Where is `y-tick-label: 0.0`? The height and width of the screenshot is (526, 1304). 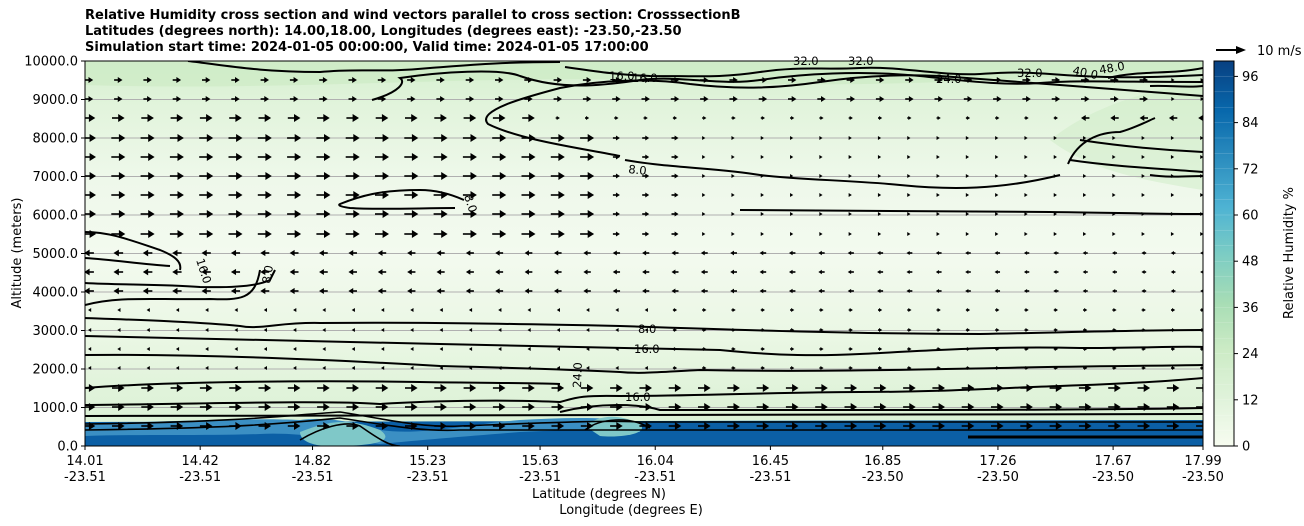 y-tick-label: 0.0 is located at coordinates (67, 447).